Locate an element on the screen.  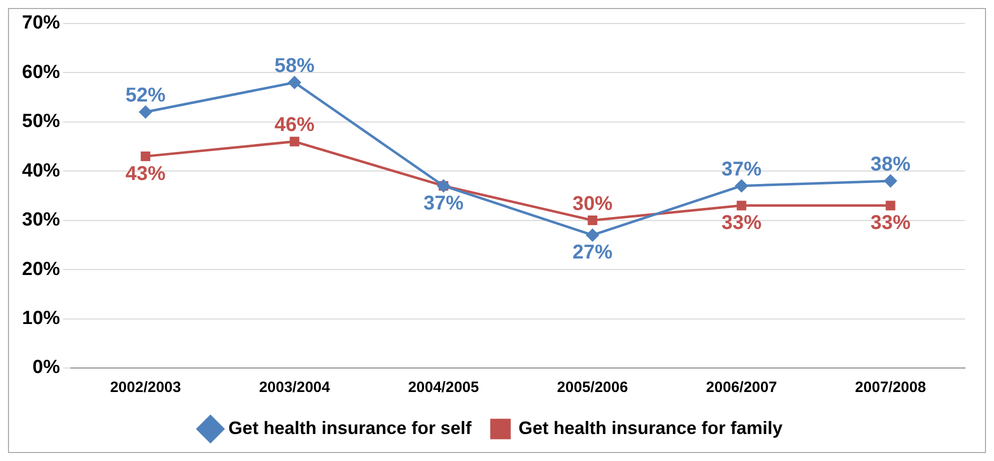
data-label: 27% is located at coordinates (592, 253).